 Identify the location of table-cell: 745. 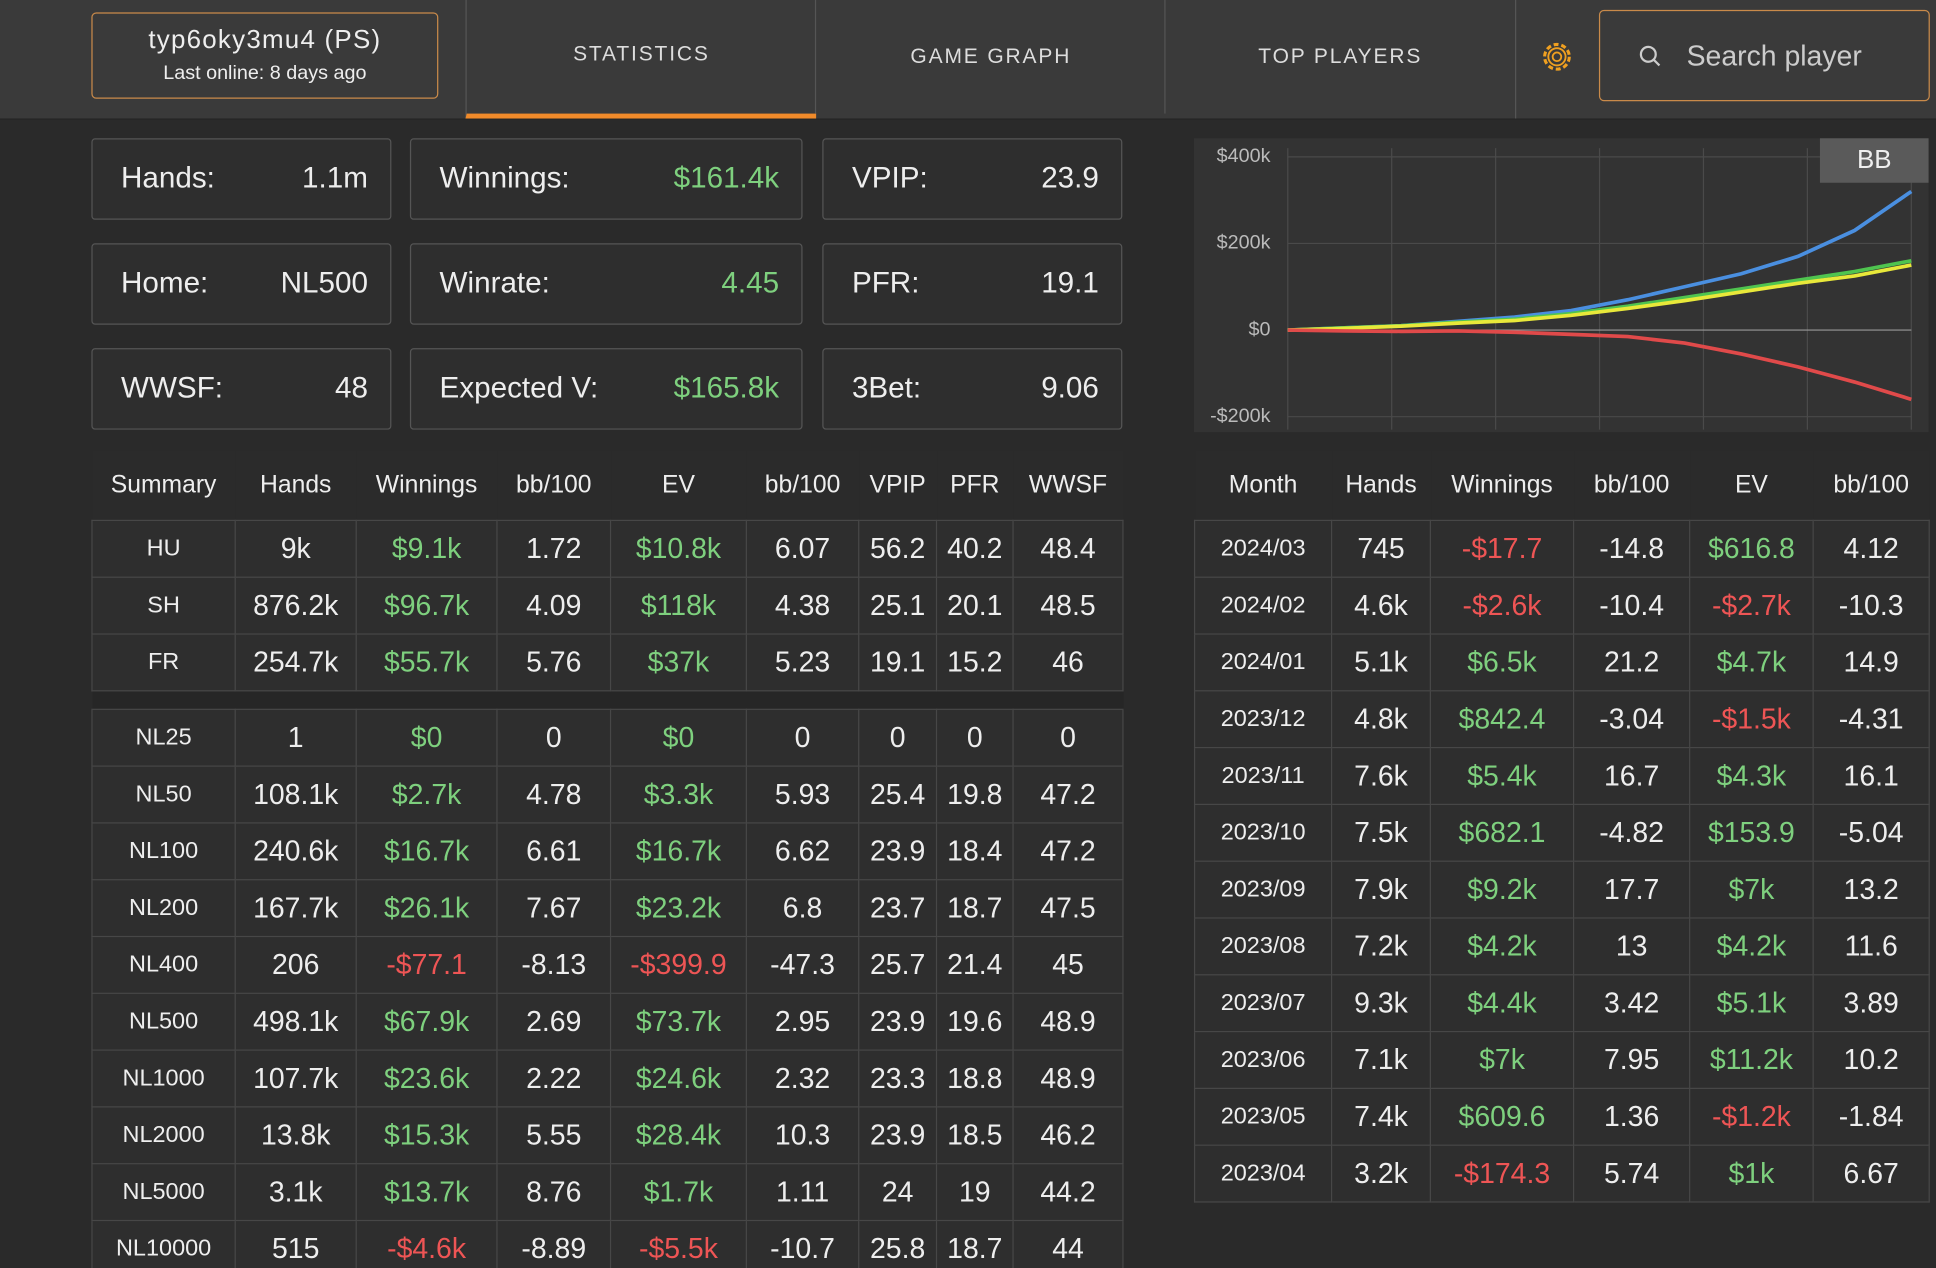
(1381, 548).